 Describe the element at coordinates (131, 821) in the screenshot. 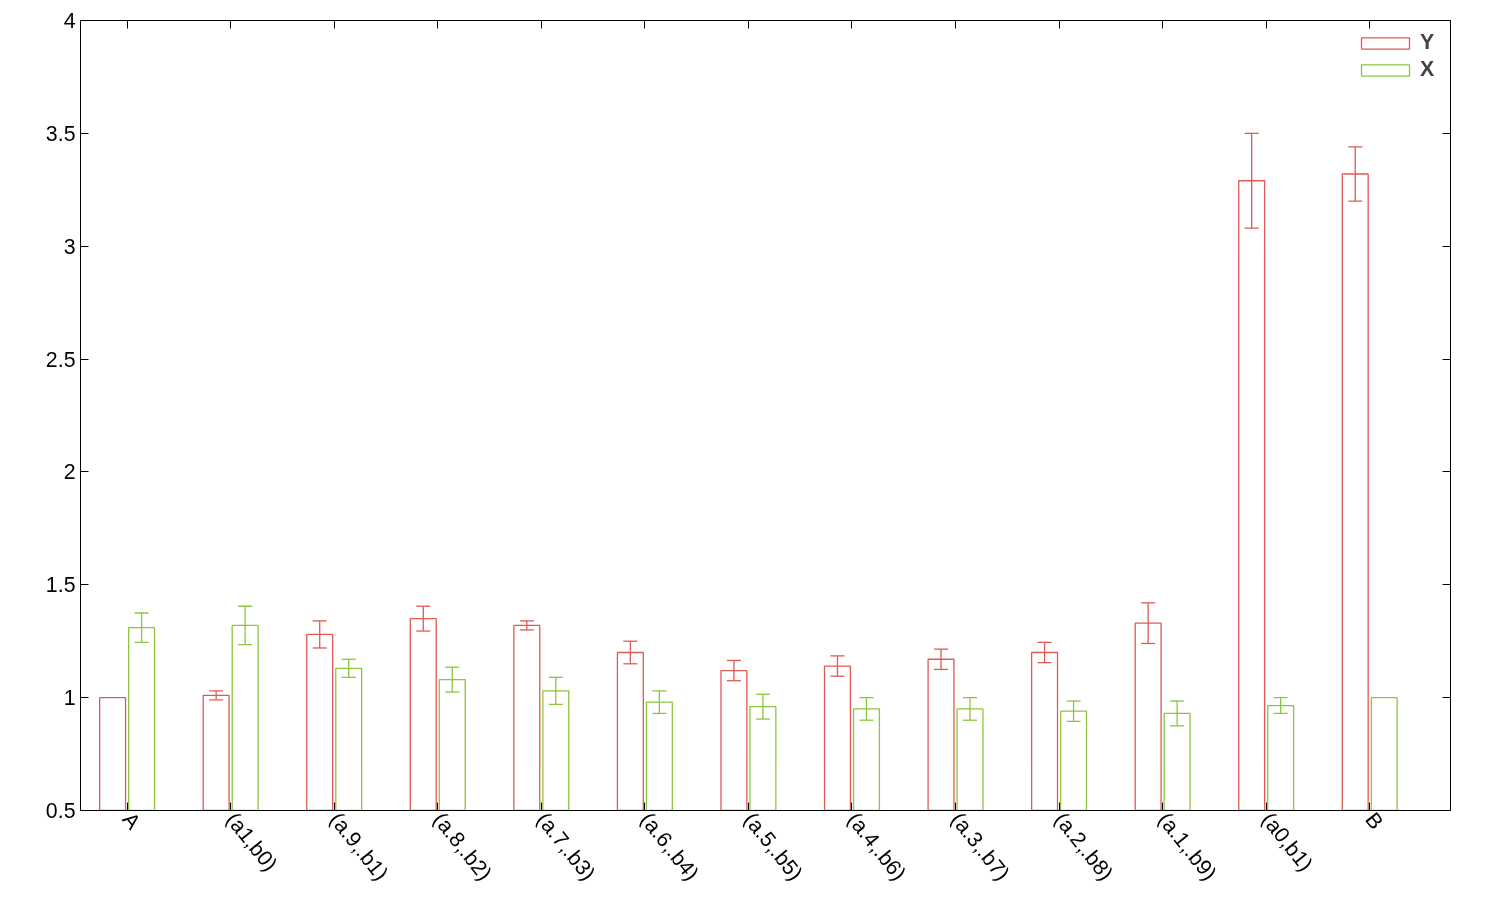

I see `x-tick-label: A` at that location.